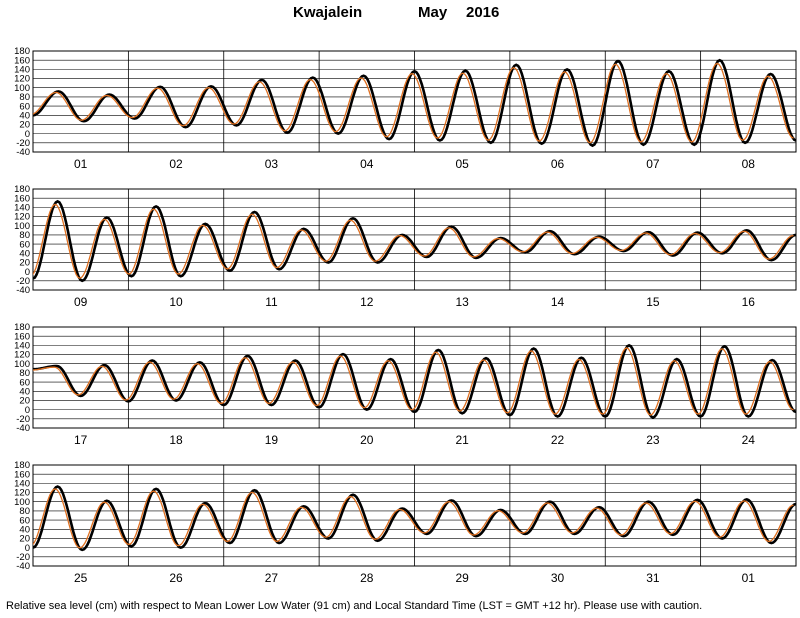  What do you see at coordinates (81, 302) in the screenshot?
I see `x-day-label: 09` at bounding box center [81, 302].